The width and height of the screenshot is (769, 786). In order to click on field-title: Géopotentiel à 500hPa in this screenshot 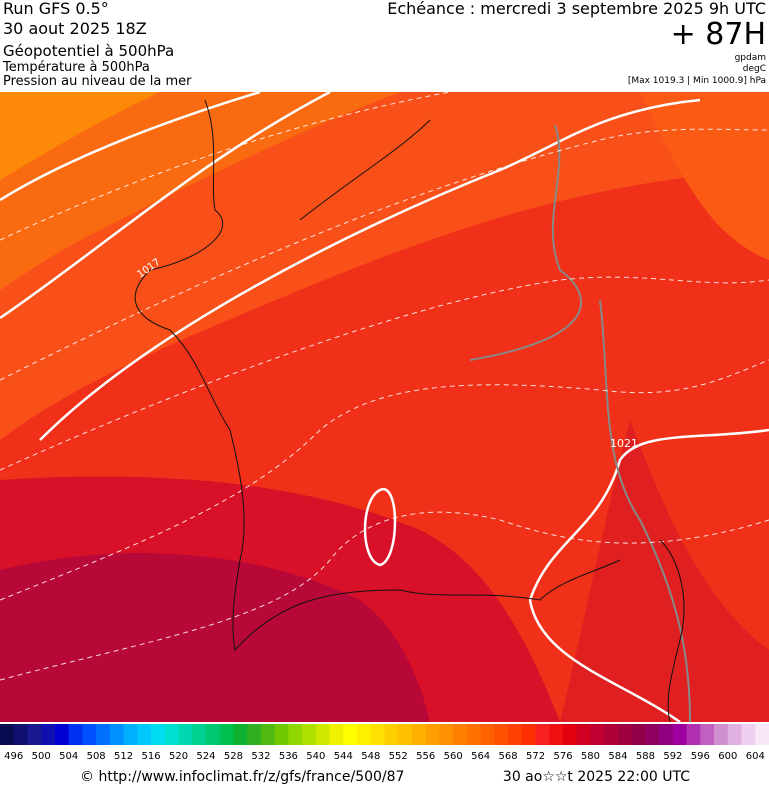, I will do `click(88, 51)`.